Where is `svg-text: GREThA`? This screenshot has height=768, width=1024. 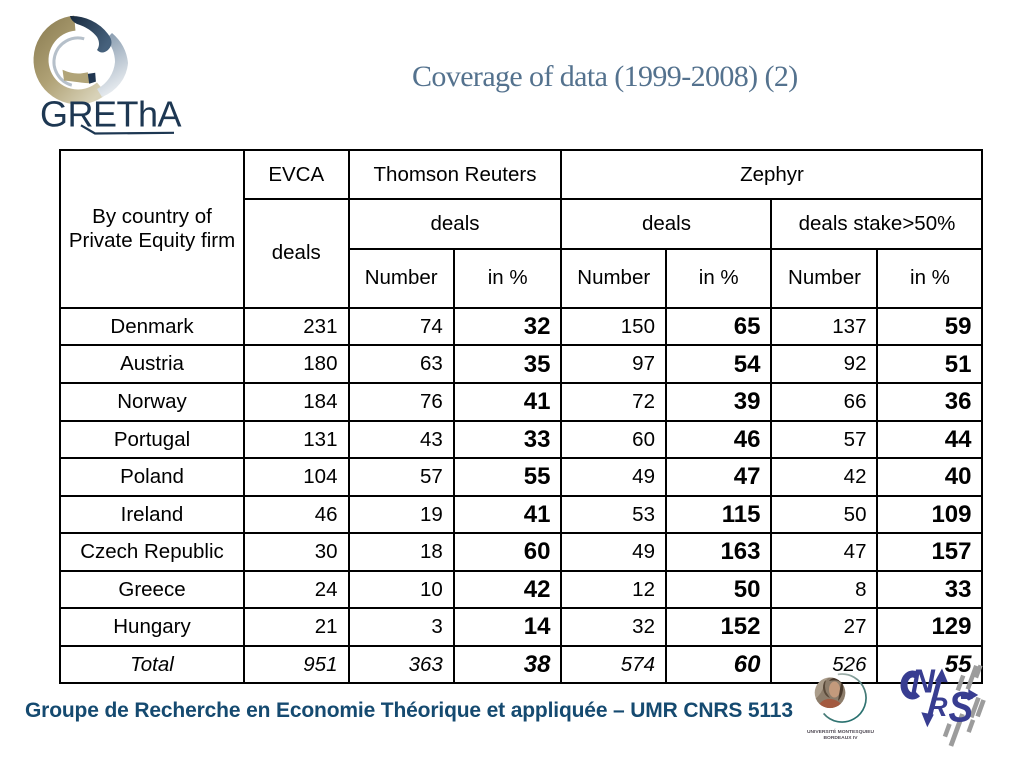
svg-text: GREThA is located at coordinates (111, 114).